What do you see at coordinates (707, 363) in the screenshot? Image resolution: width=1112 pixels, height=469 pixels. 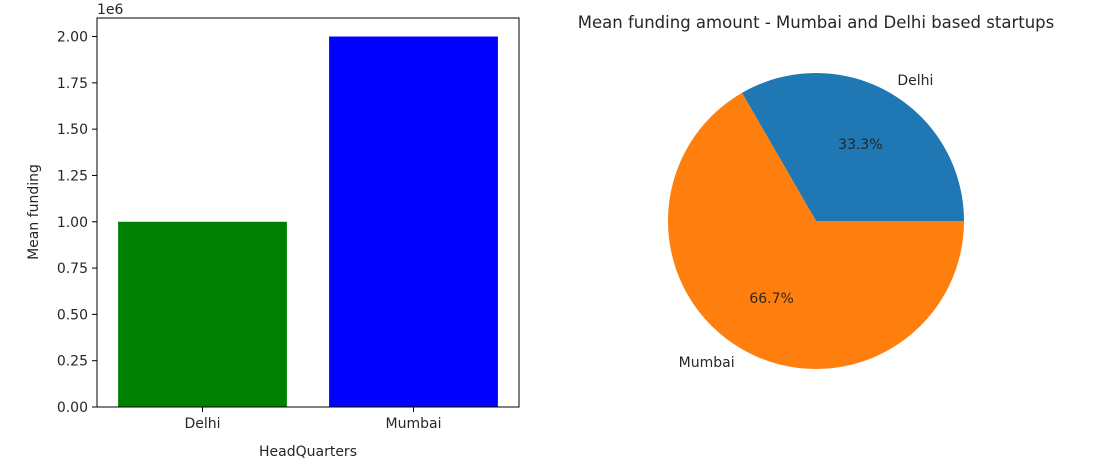 I see `pie-label-mumbai: Mumbai` at bounding box center [707, 363].